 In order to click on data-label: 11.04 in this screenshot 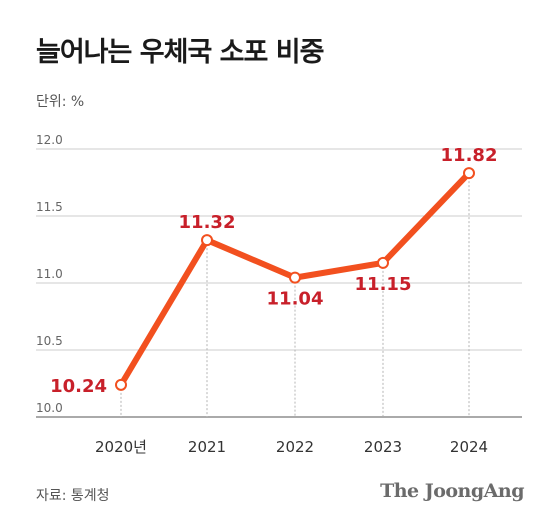, I will do `click(295, 299)`.